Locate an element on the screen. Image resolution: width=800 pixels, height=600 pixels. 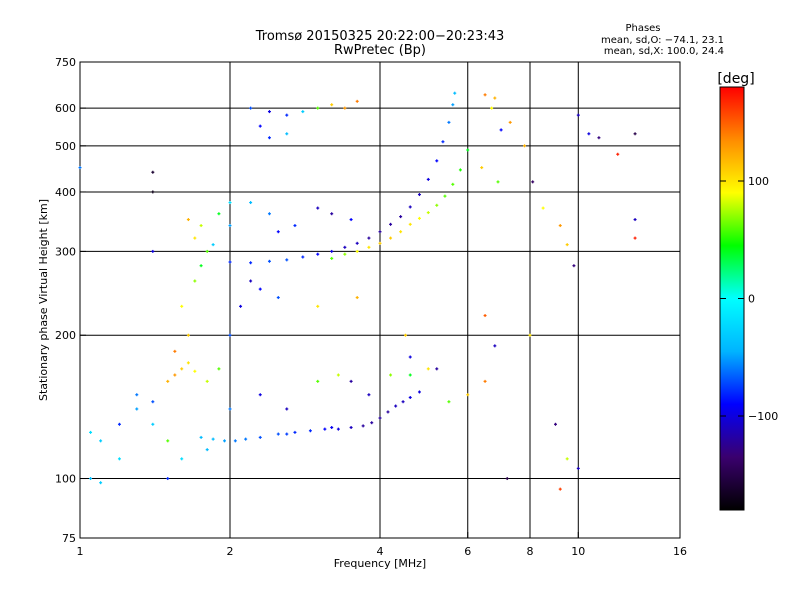
colorbar-tick-label: 100 is located at coordinates (758, 181).